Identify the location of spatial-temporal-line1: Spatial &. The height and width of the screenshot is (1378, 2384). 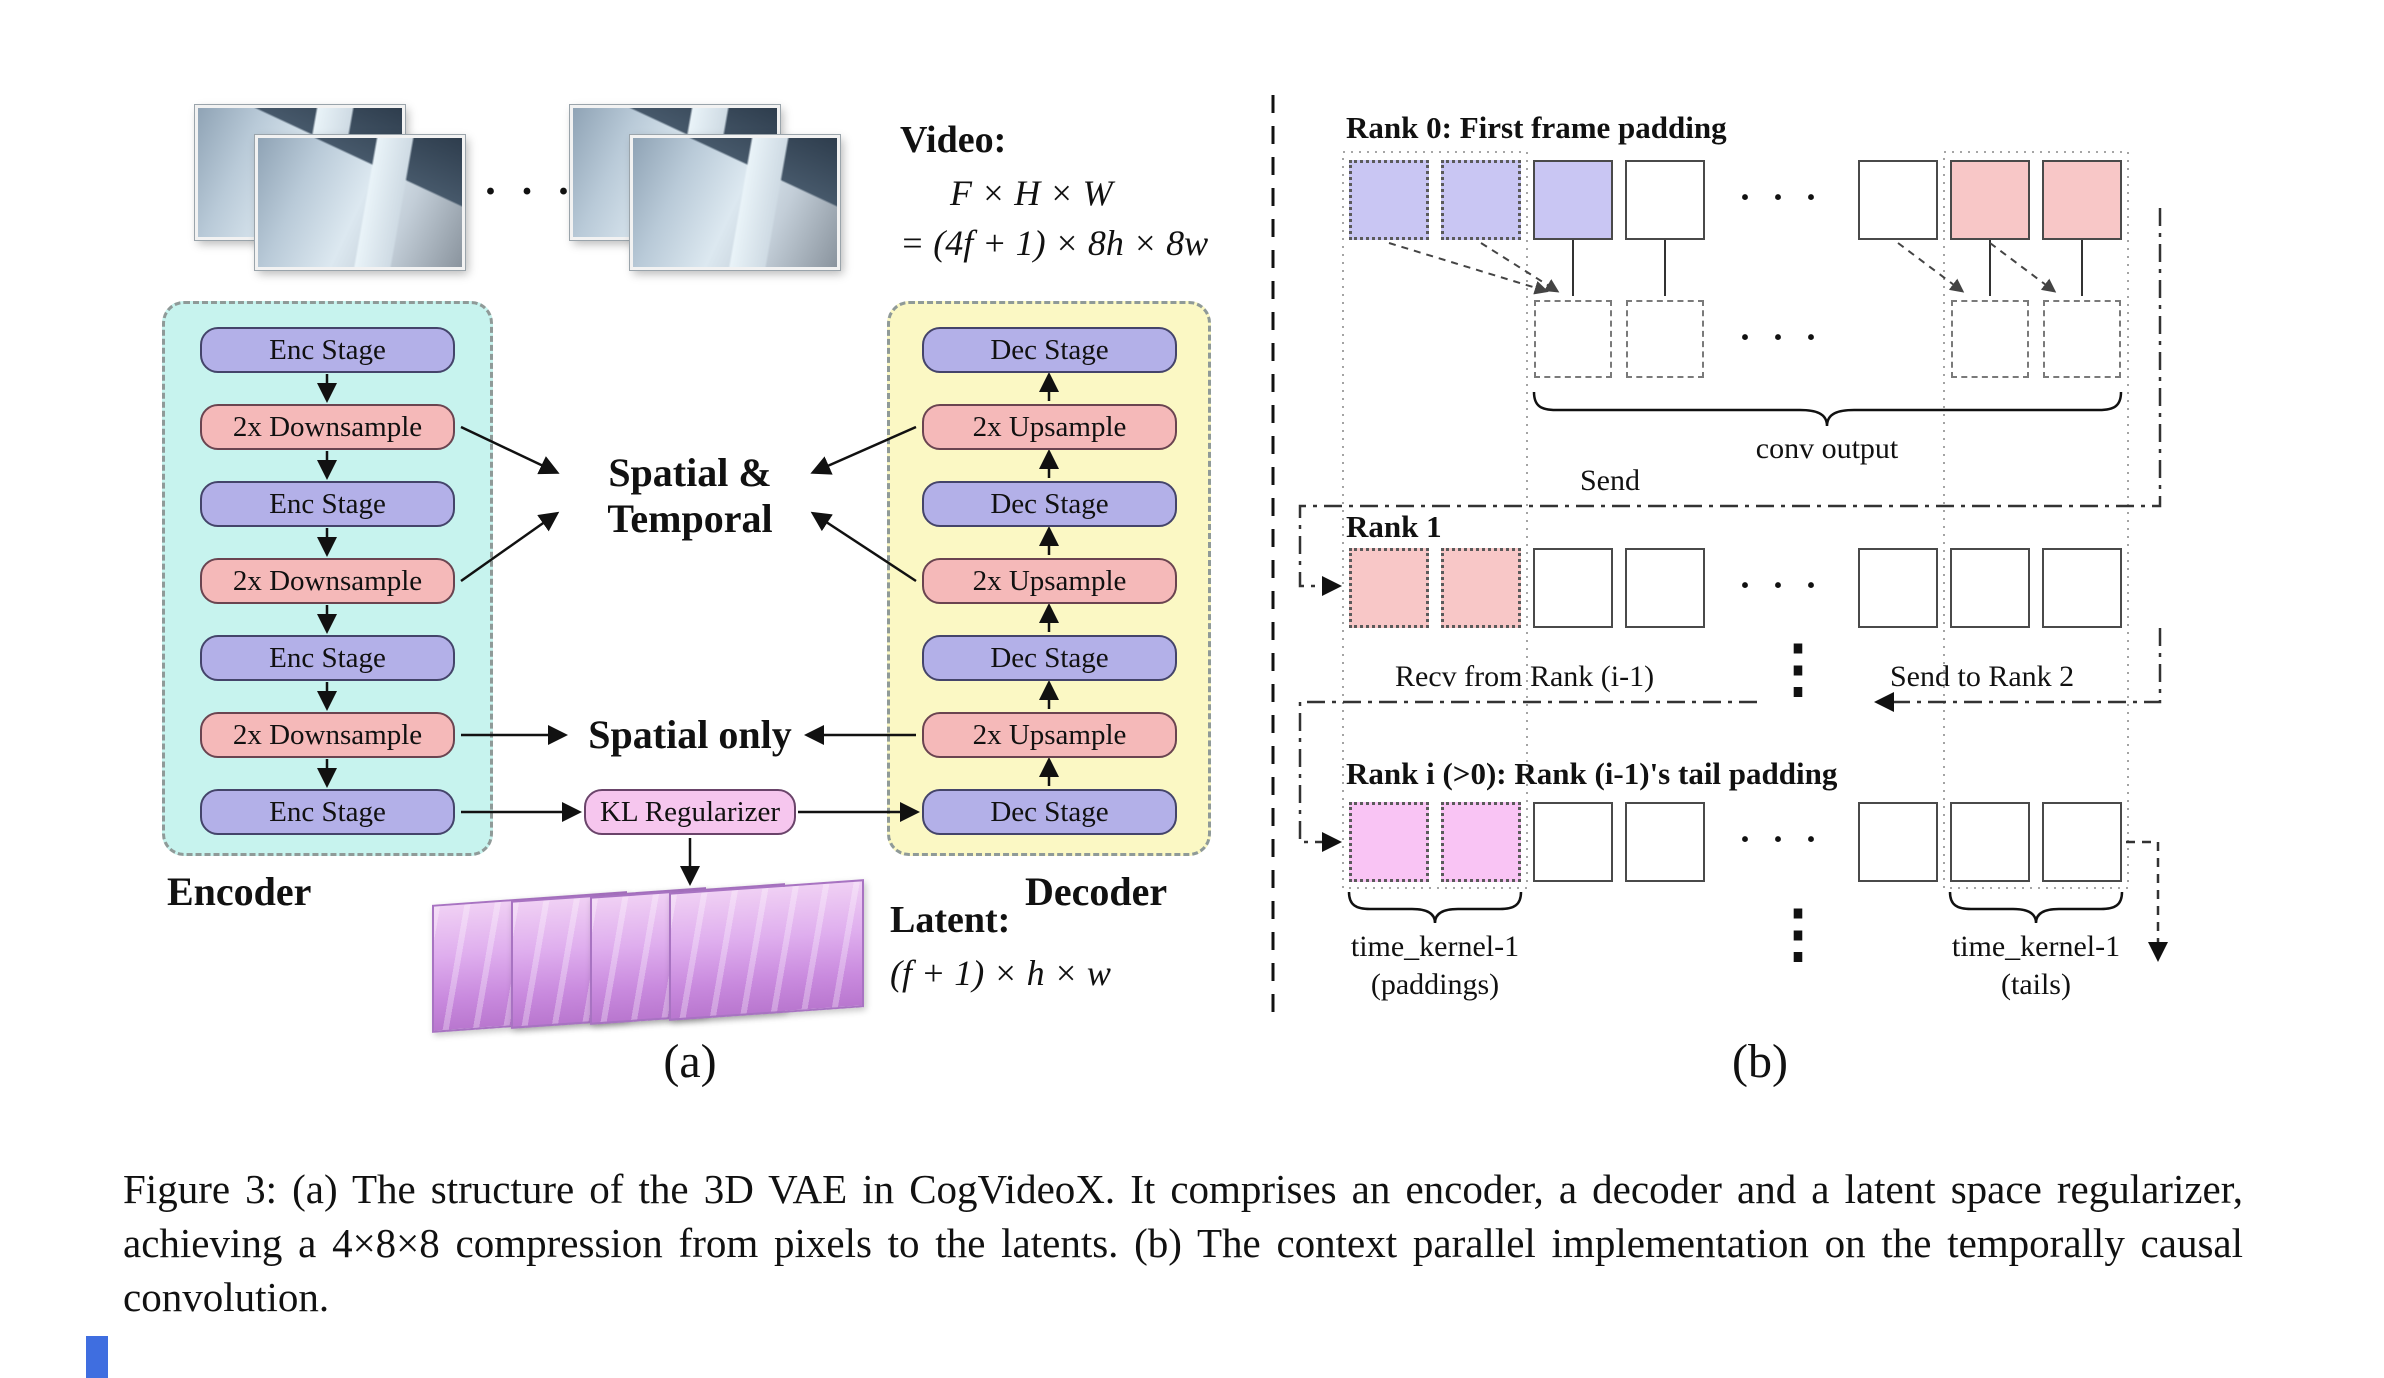
(690, 472).